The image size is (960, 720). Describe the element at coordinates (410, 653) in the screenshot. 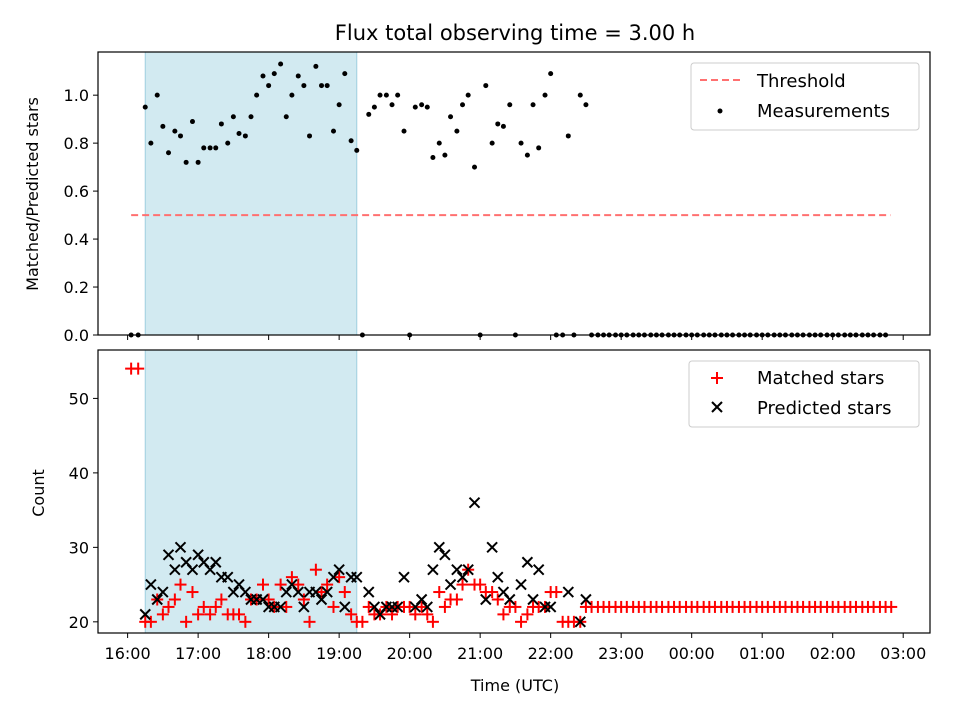

I see `x-tick-label: 20:00` at that location.